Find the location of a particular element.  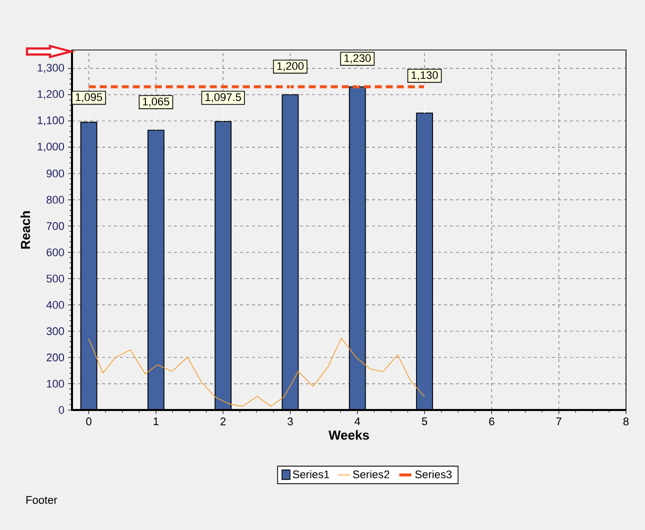

data-label: 1,065 is located at coordinates (156, 102).